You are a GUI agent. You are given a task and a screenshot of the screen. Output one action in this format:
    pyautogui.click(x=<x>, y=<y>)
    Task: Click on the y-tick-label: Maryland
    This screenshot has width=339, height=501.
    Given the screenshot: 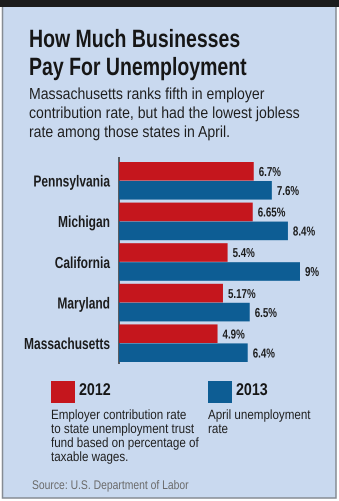 What is the action you would take?
    pyautogui.click(x=83, y=303)
    